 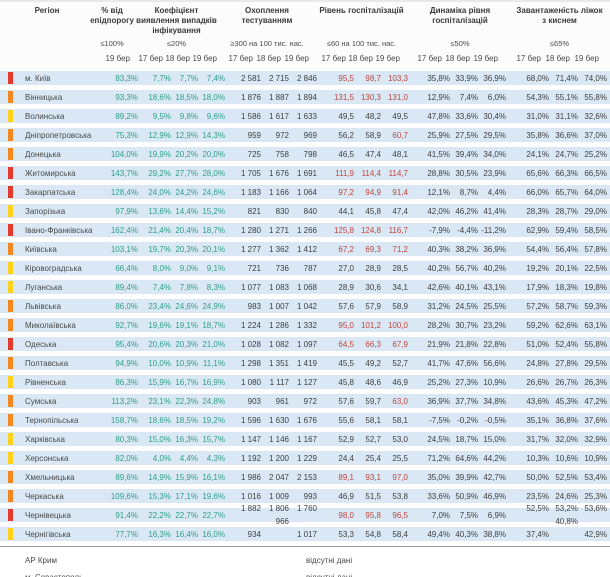 I want to click on testing-value: 1 894, so click(x=306, y=97).